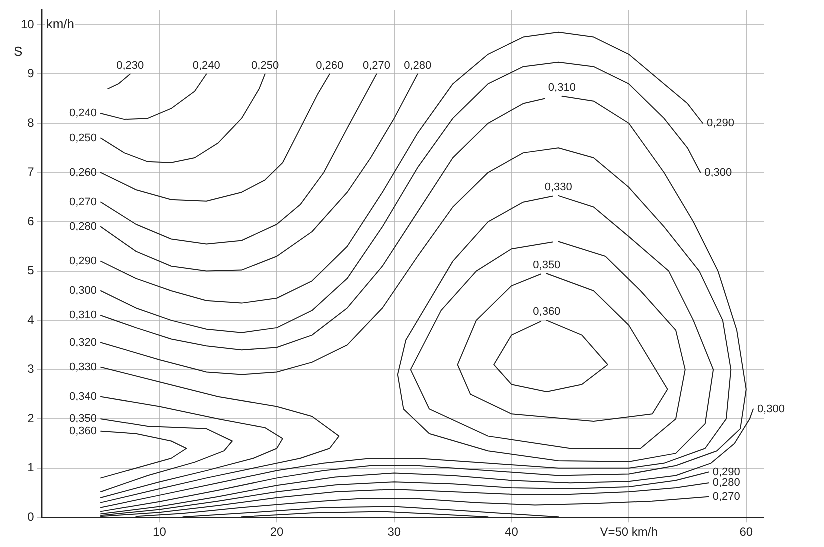 The width and height of the screenshot is (824, 547). I want to click on y-tick-label: 6, so click(31, 221).